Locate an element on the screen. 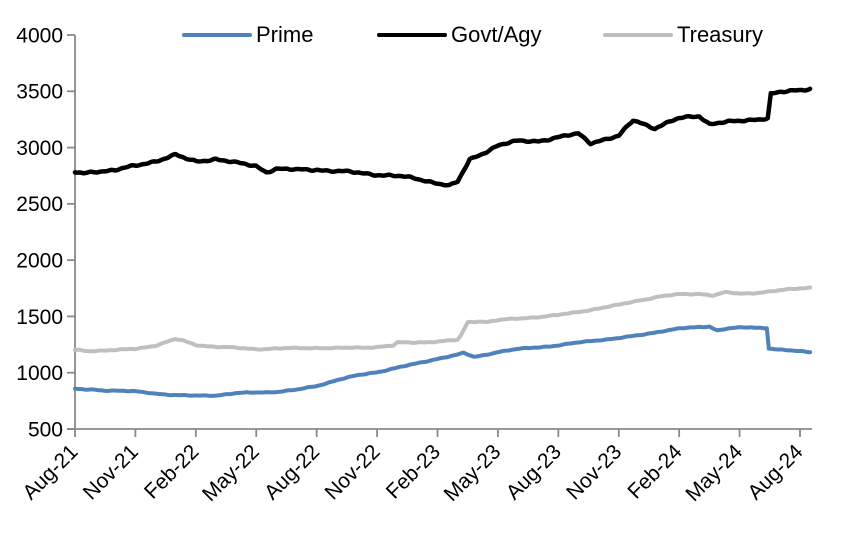  x-tick-label: May-23 is located at coordinates (473, 473).